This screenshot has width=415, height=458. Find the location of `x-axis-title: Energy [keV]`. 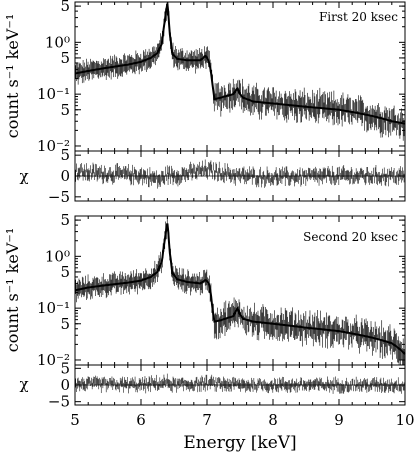

x-axis-title: Energy [keV] is located at coordinates (239, 443).